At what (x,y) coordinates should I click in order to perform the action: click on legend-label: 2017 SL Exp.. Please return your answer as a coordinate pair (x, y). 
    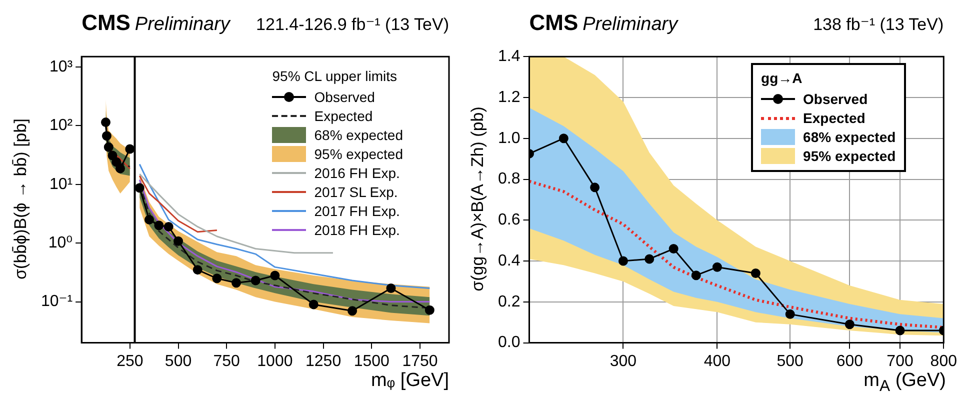
    Looking at the image, I should click on (356, 192).